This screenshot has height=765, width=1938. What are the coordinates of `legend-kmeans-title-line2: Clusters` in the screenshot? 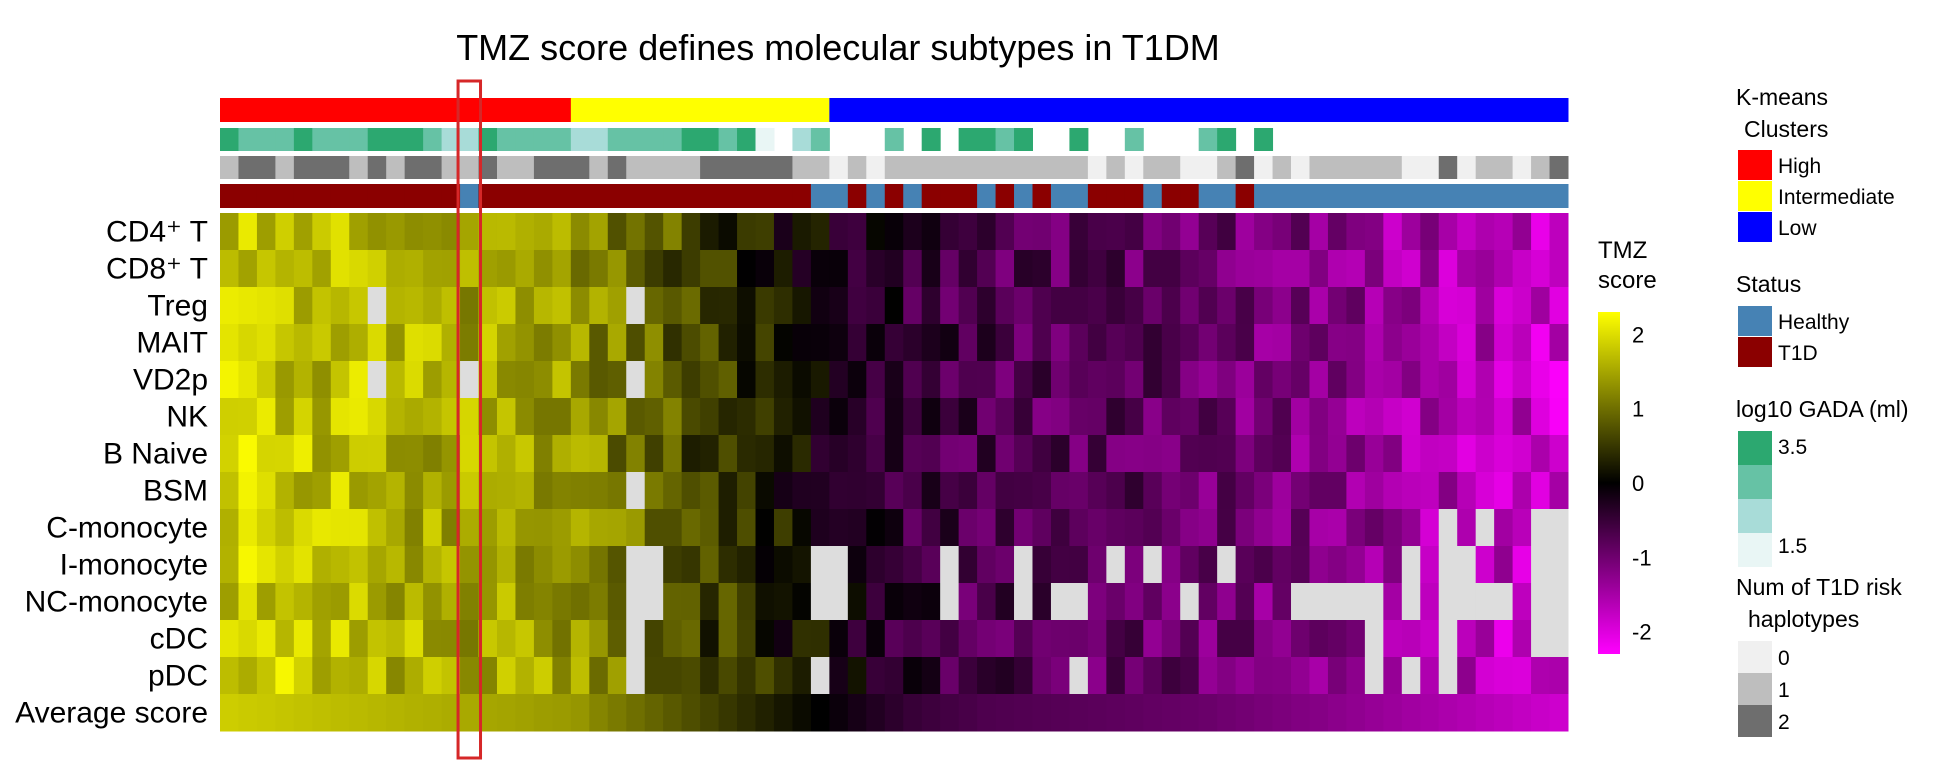 It's located at (1786, 129).